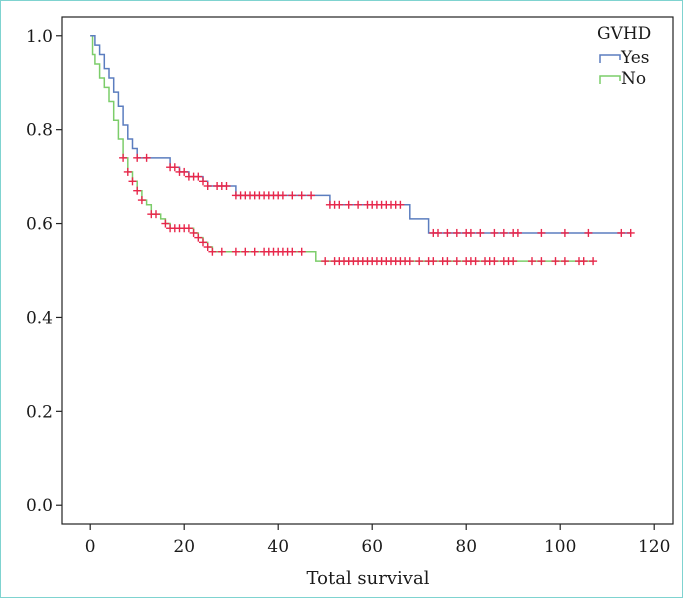 This screenshot has height=598, width=683. Describe the element at coordinates (39, 37) in the screenshot. I see `y-tick-label: 1.0` at that location.